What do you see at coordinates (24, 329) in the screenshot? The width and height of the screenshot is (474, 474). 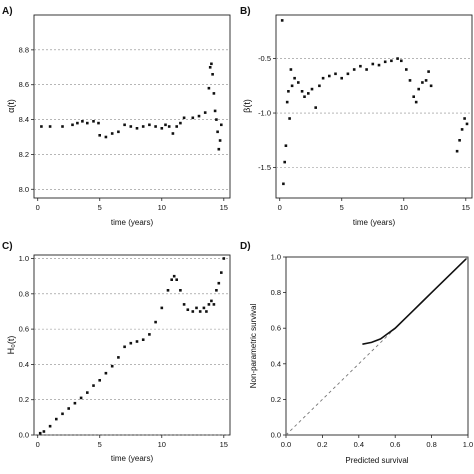 I see `y-tick-label: 0.6` at bounding box center [24, 329].